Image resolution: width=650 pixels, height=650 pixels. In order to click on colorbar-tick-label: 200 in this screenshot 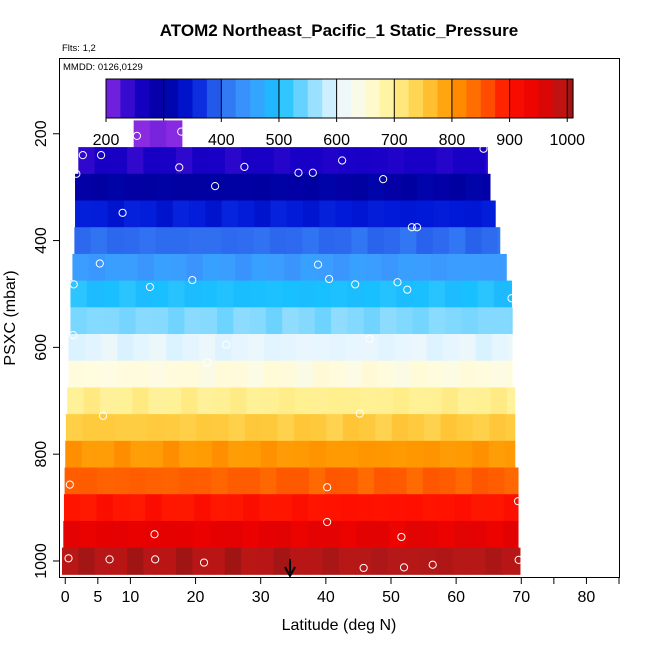, I will do `click(106, 140)`.